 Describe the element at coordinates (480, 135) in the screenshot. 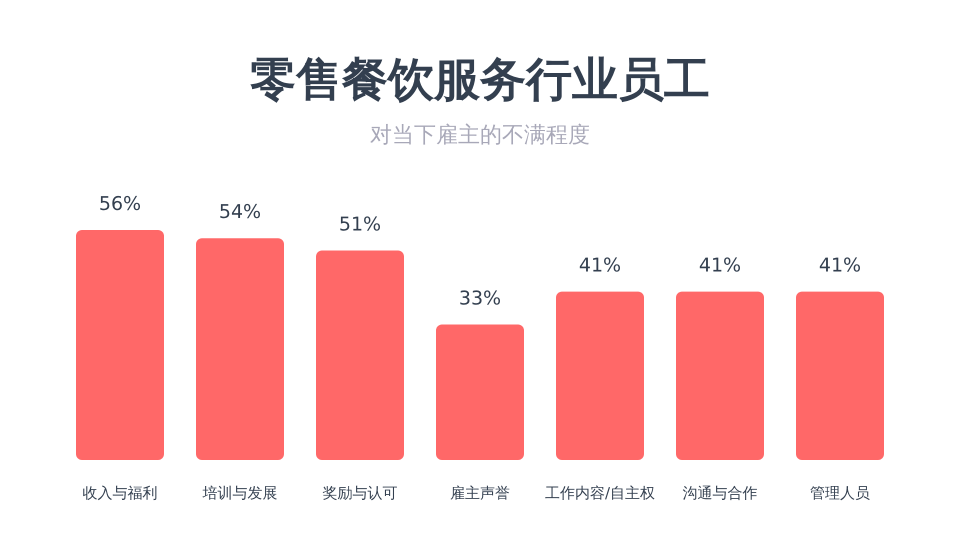

I see `chart-subtitle: 对当下雇主的不满程度` at that location.